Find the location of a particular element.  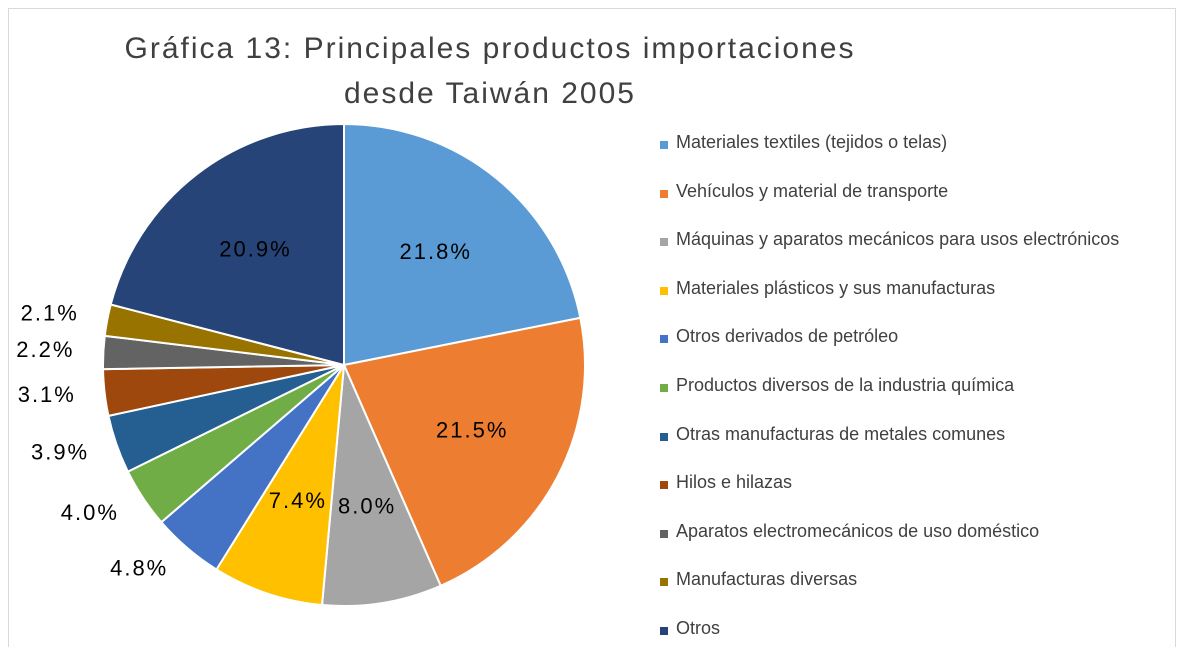

data-label: 3.1% is located at coordinates (47, 394).